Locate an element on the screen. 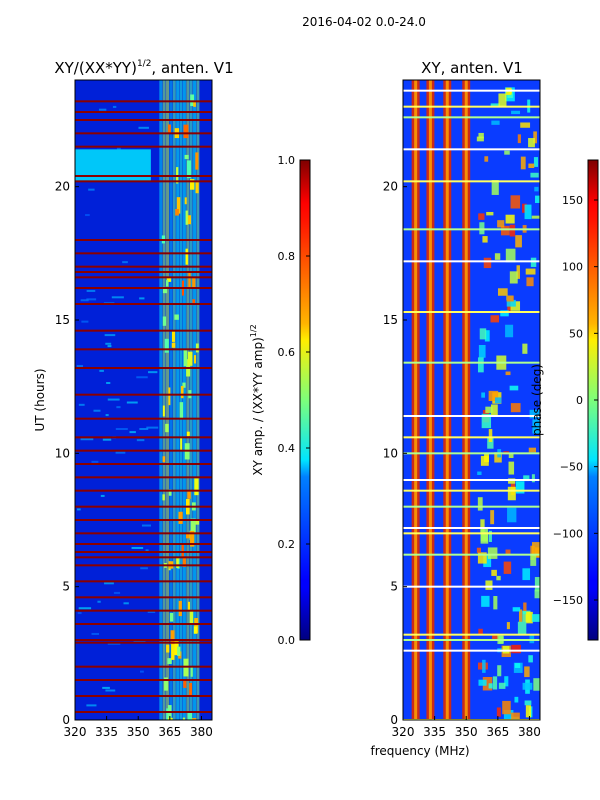 This screenshot has height=800, width=600. colorbar-2: −150 −100 −50 0 50 100 150 phase (deg) is located at coordinates (564, 400).